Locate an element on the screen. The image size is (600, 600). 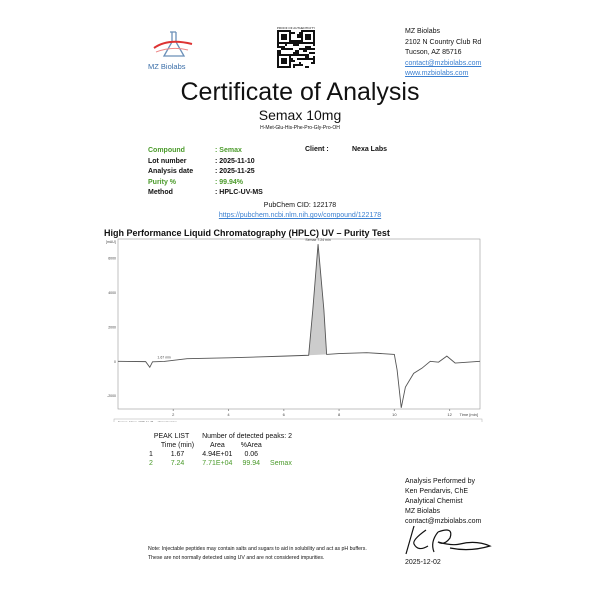
peak-annotation: 1.67 min is located at coordinates (163, 357).